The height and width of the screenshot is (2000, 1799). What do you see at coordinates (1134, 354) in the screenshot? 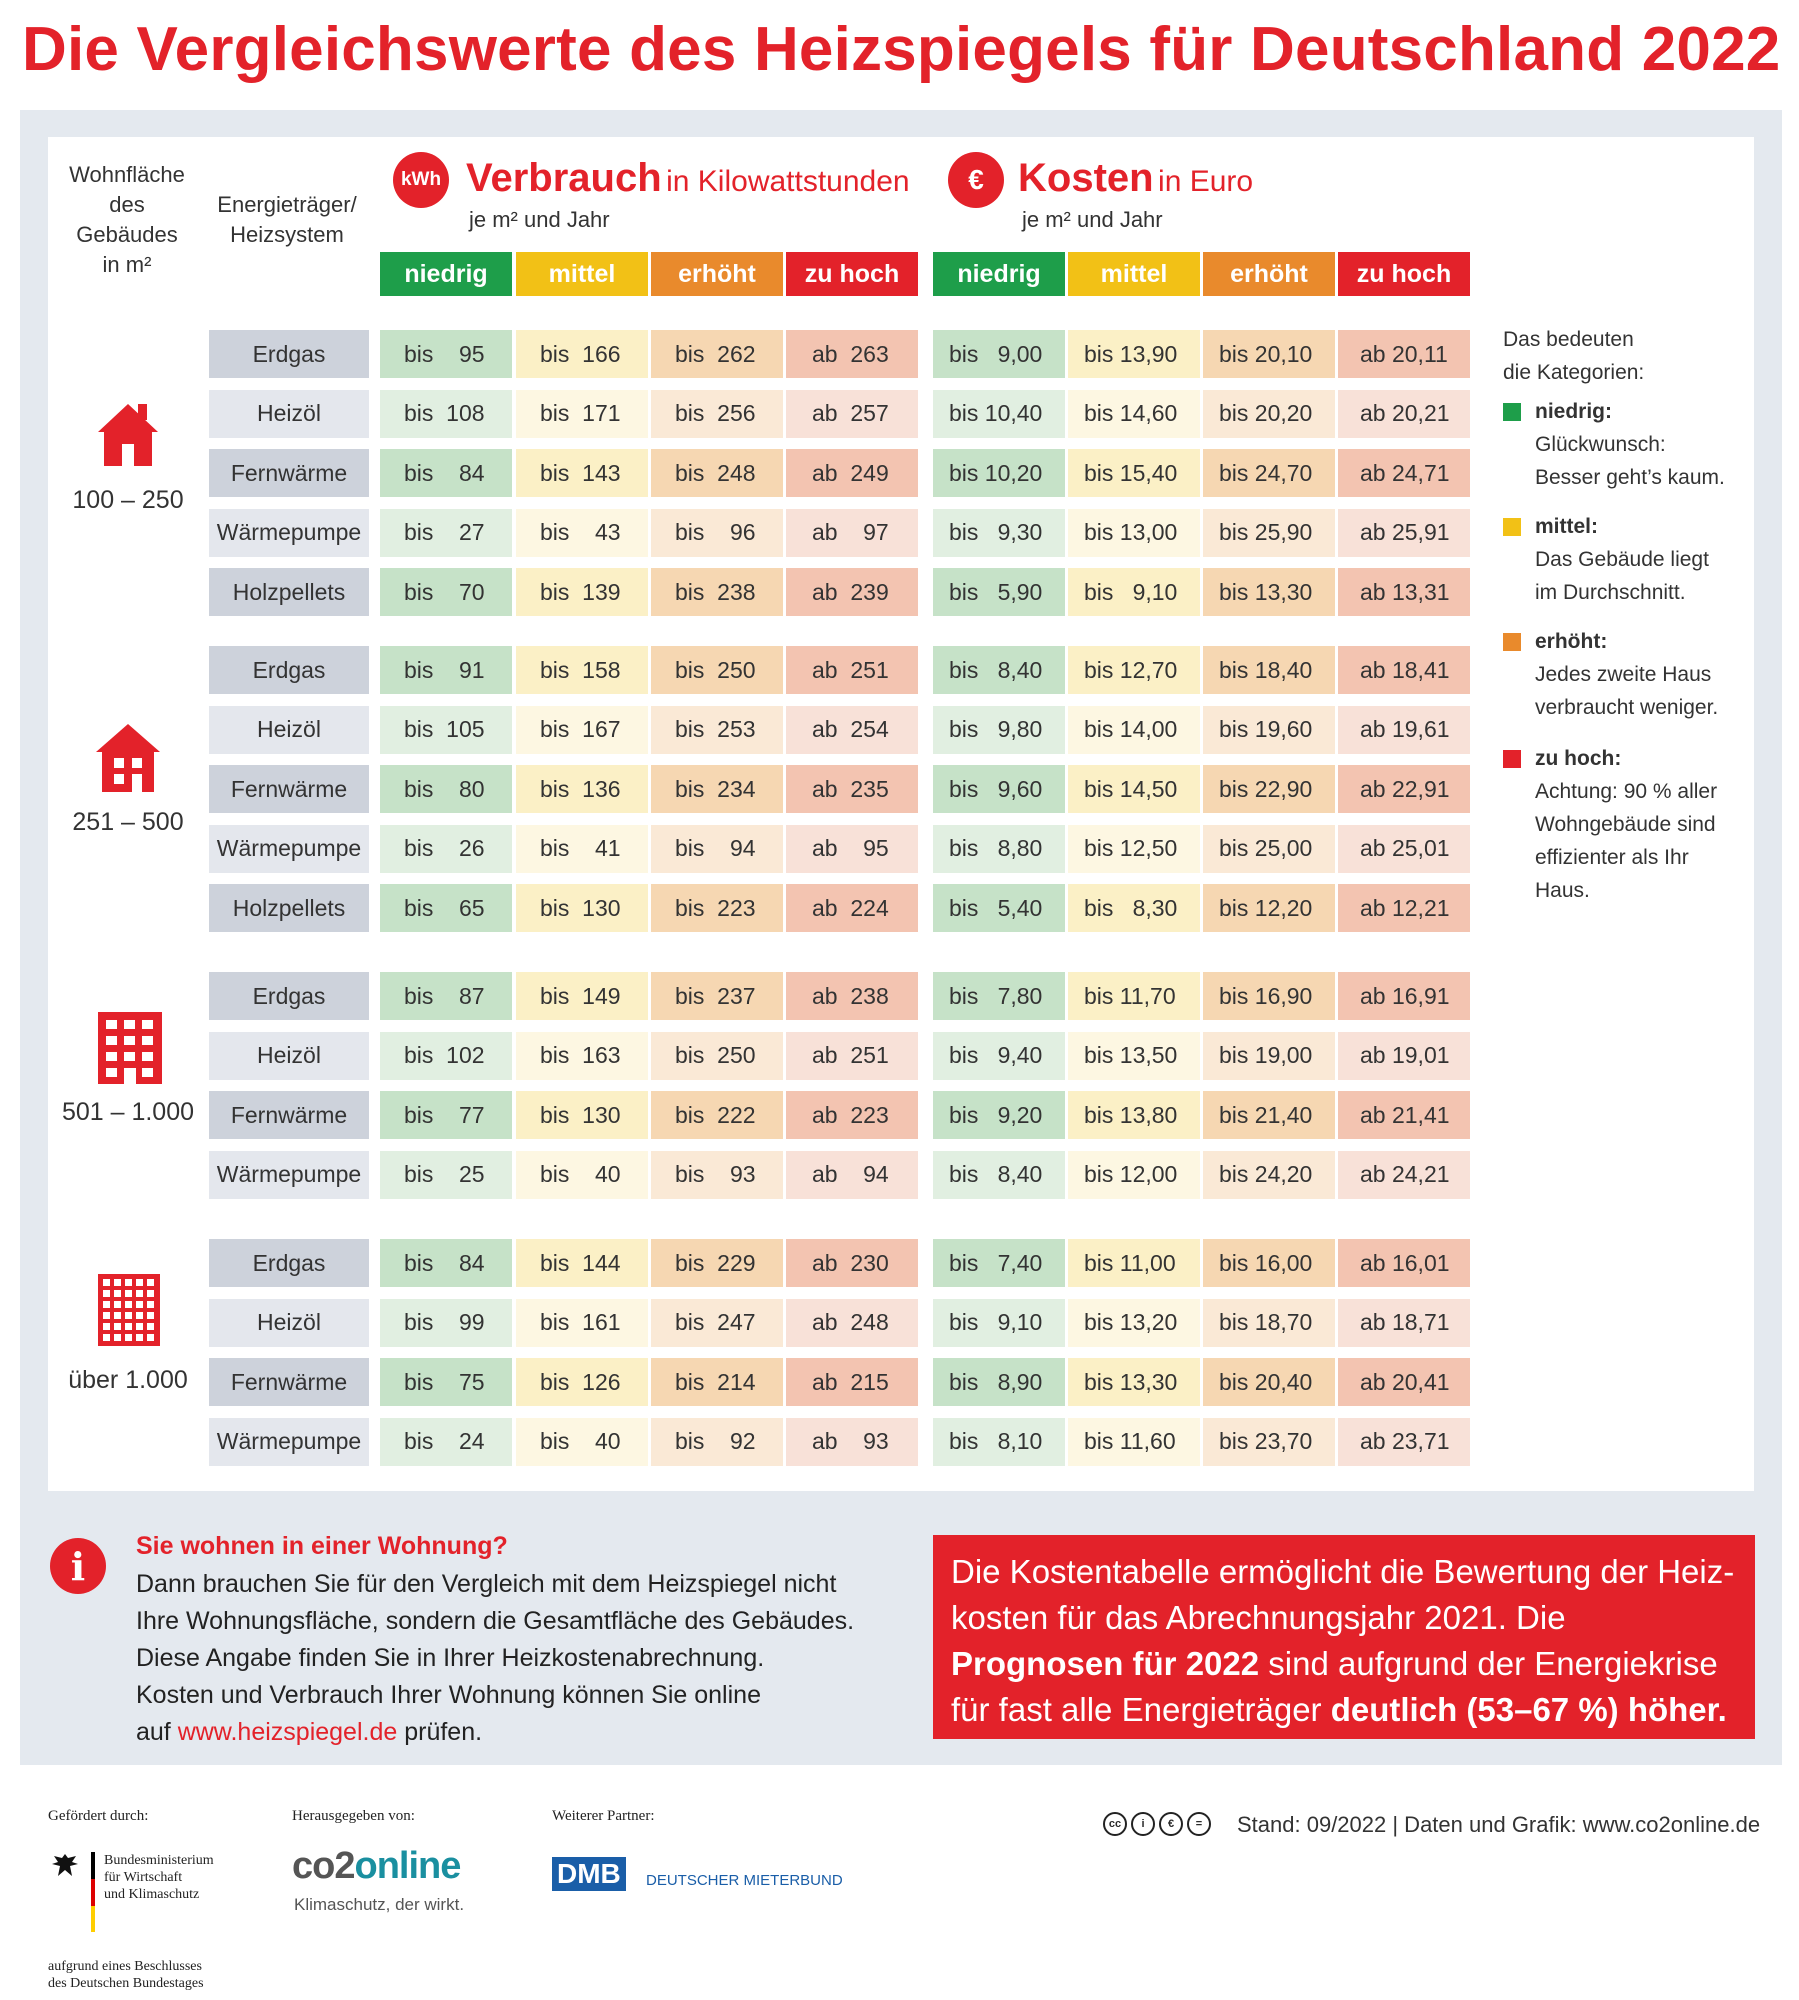
I see `kosten-cat-mittel-cell: bis 13,90` at bounding box center [1134, 354].